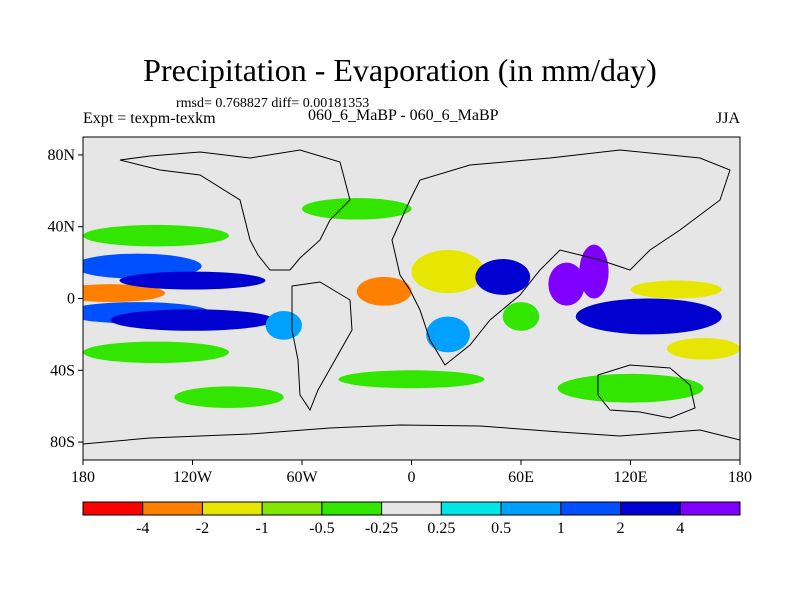  Describe the element at coordinates (62, 442) in the screenshot. I see `lat-label: 80S` at that location.